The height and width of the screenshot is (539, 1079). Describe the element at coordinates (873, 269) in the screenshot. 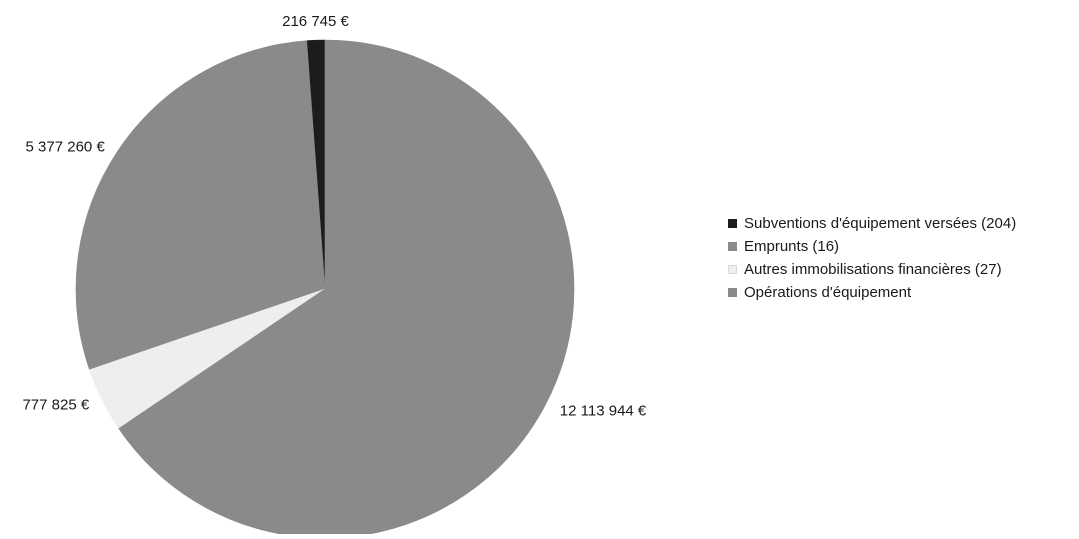

I see `legend-label: Autres immobilisations financières (27)` at that location.